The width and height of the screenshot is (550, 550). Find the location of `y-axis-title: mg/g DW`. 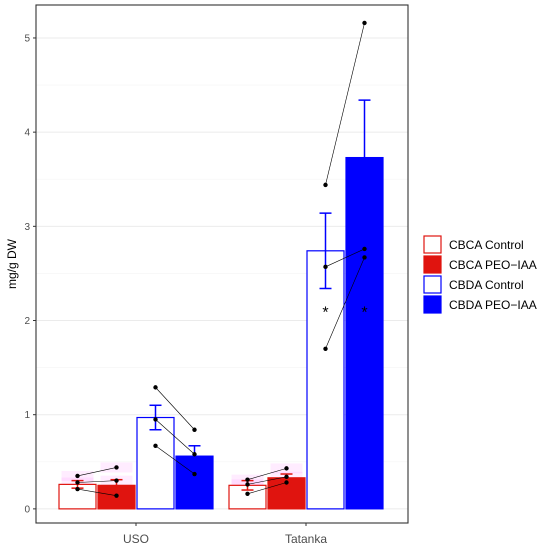

y-axis-title: mg/g DW is located at coordinates (12, 263).